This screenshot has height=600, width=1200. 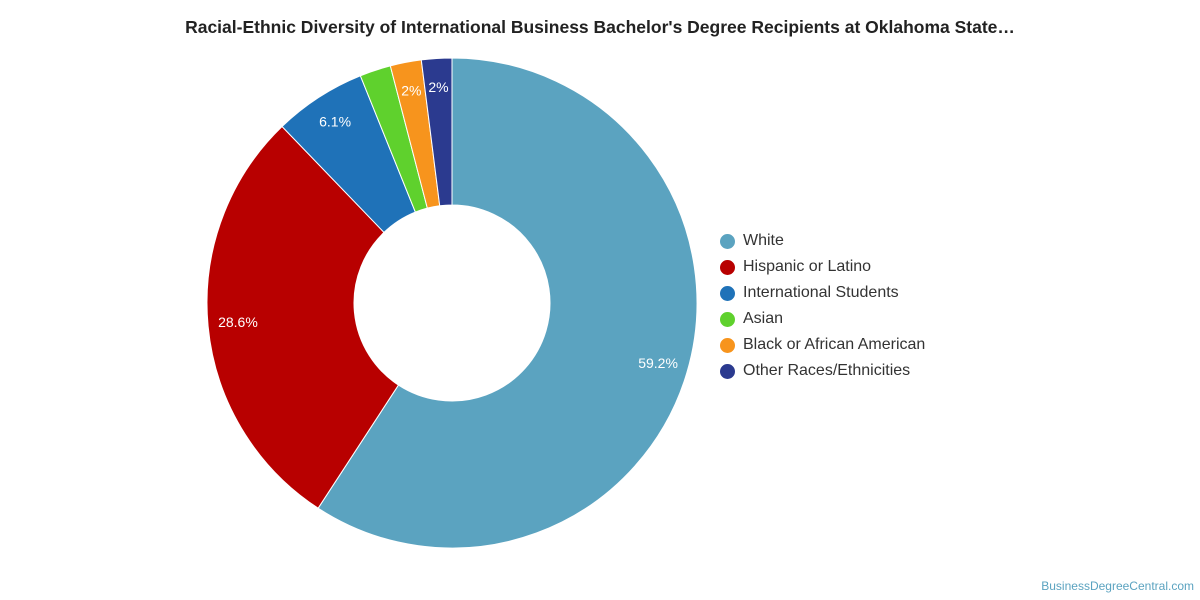 I want to click on legend-item-hispanic-or-latino: Hispanic or Latino, so click(x=822, y=267).